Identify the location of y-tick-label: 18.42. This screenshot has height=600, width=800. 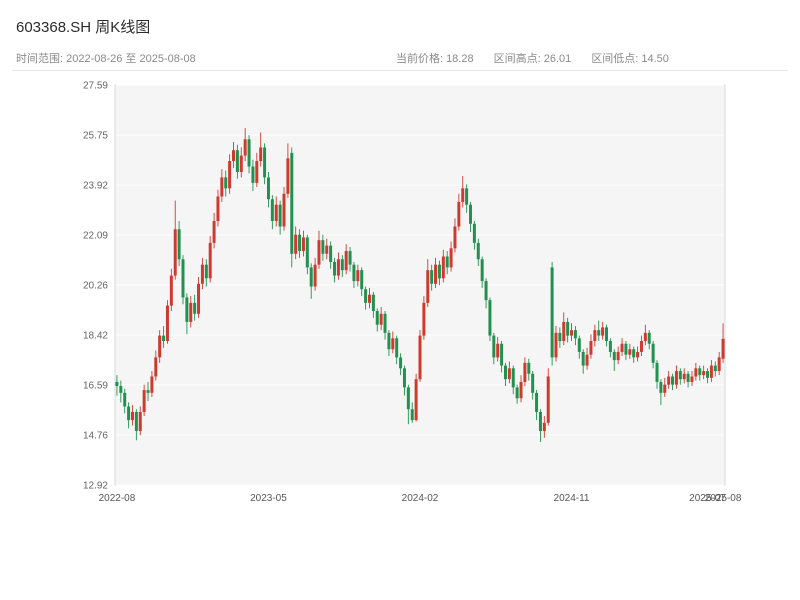
(95, 336).